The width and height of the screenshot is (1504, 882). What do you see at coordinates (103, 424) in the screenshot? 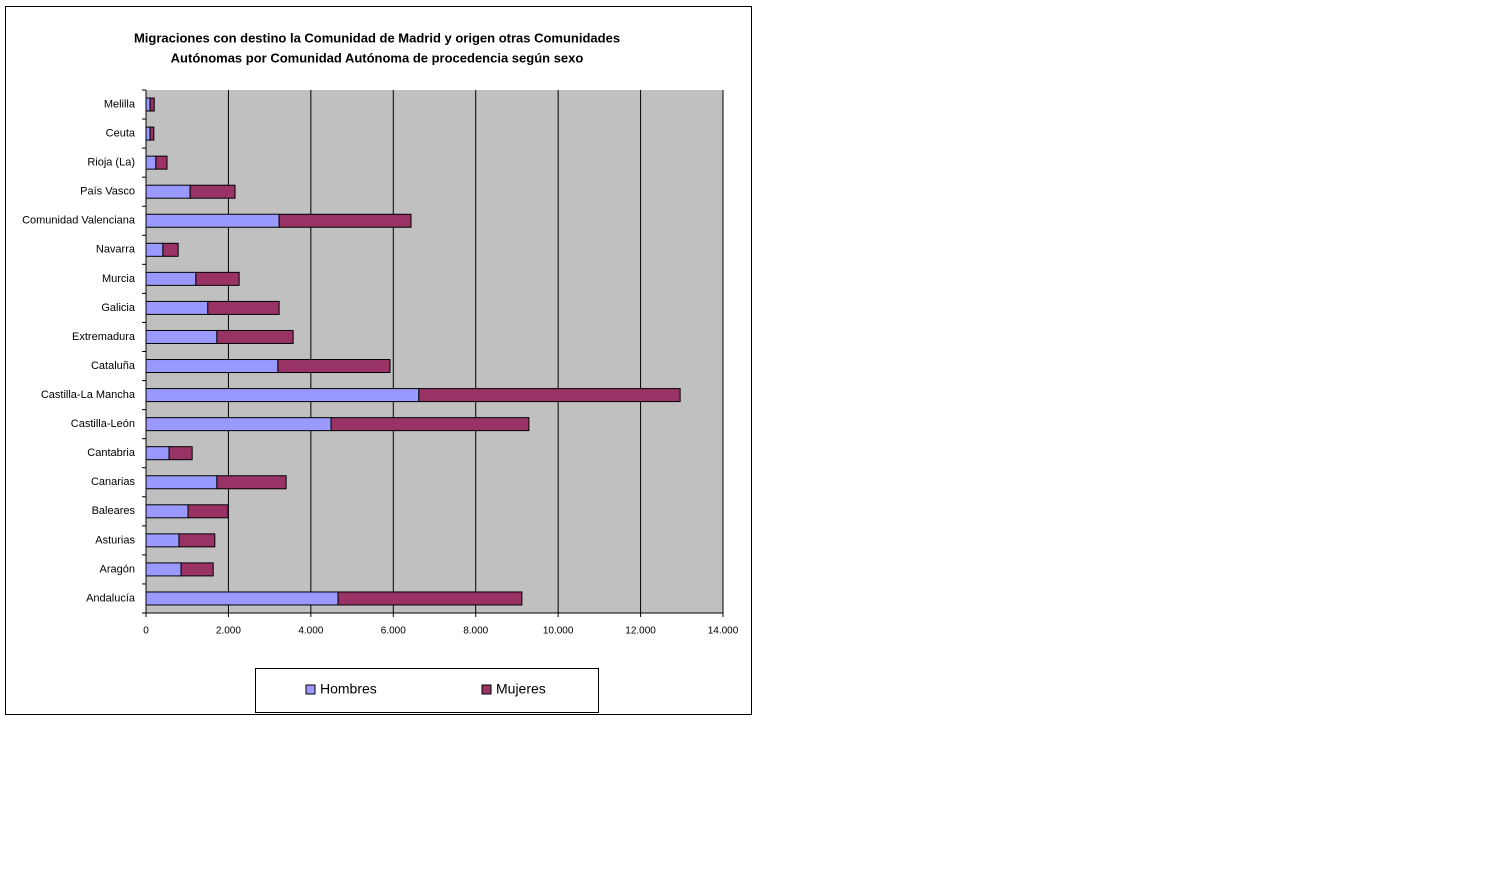
I see `y-tick-label: Castilla-León` at bounding box center [103, 424].